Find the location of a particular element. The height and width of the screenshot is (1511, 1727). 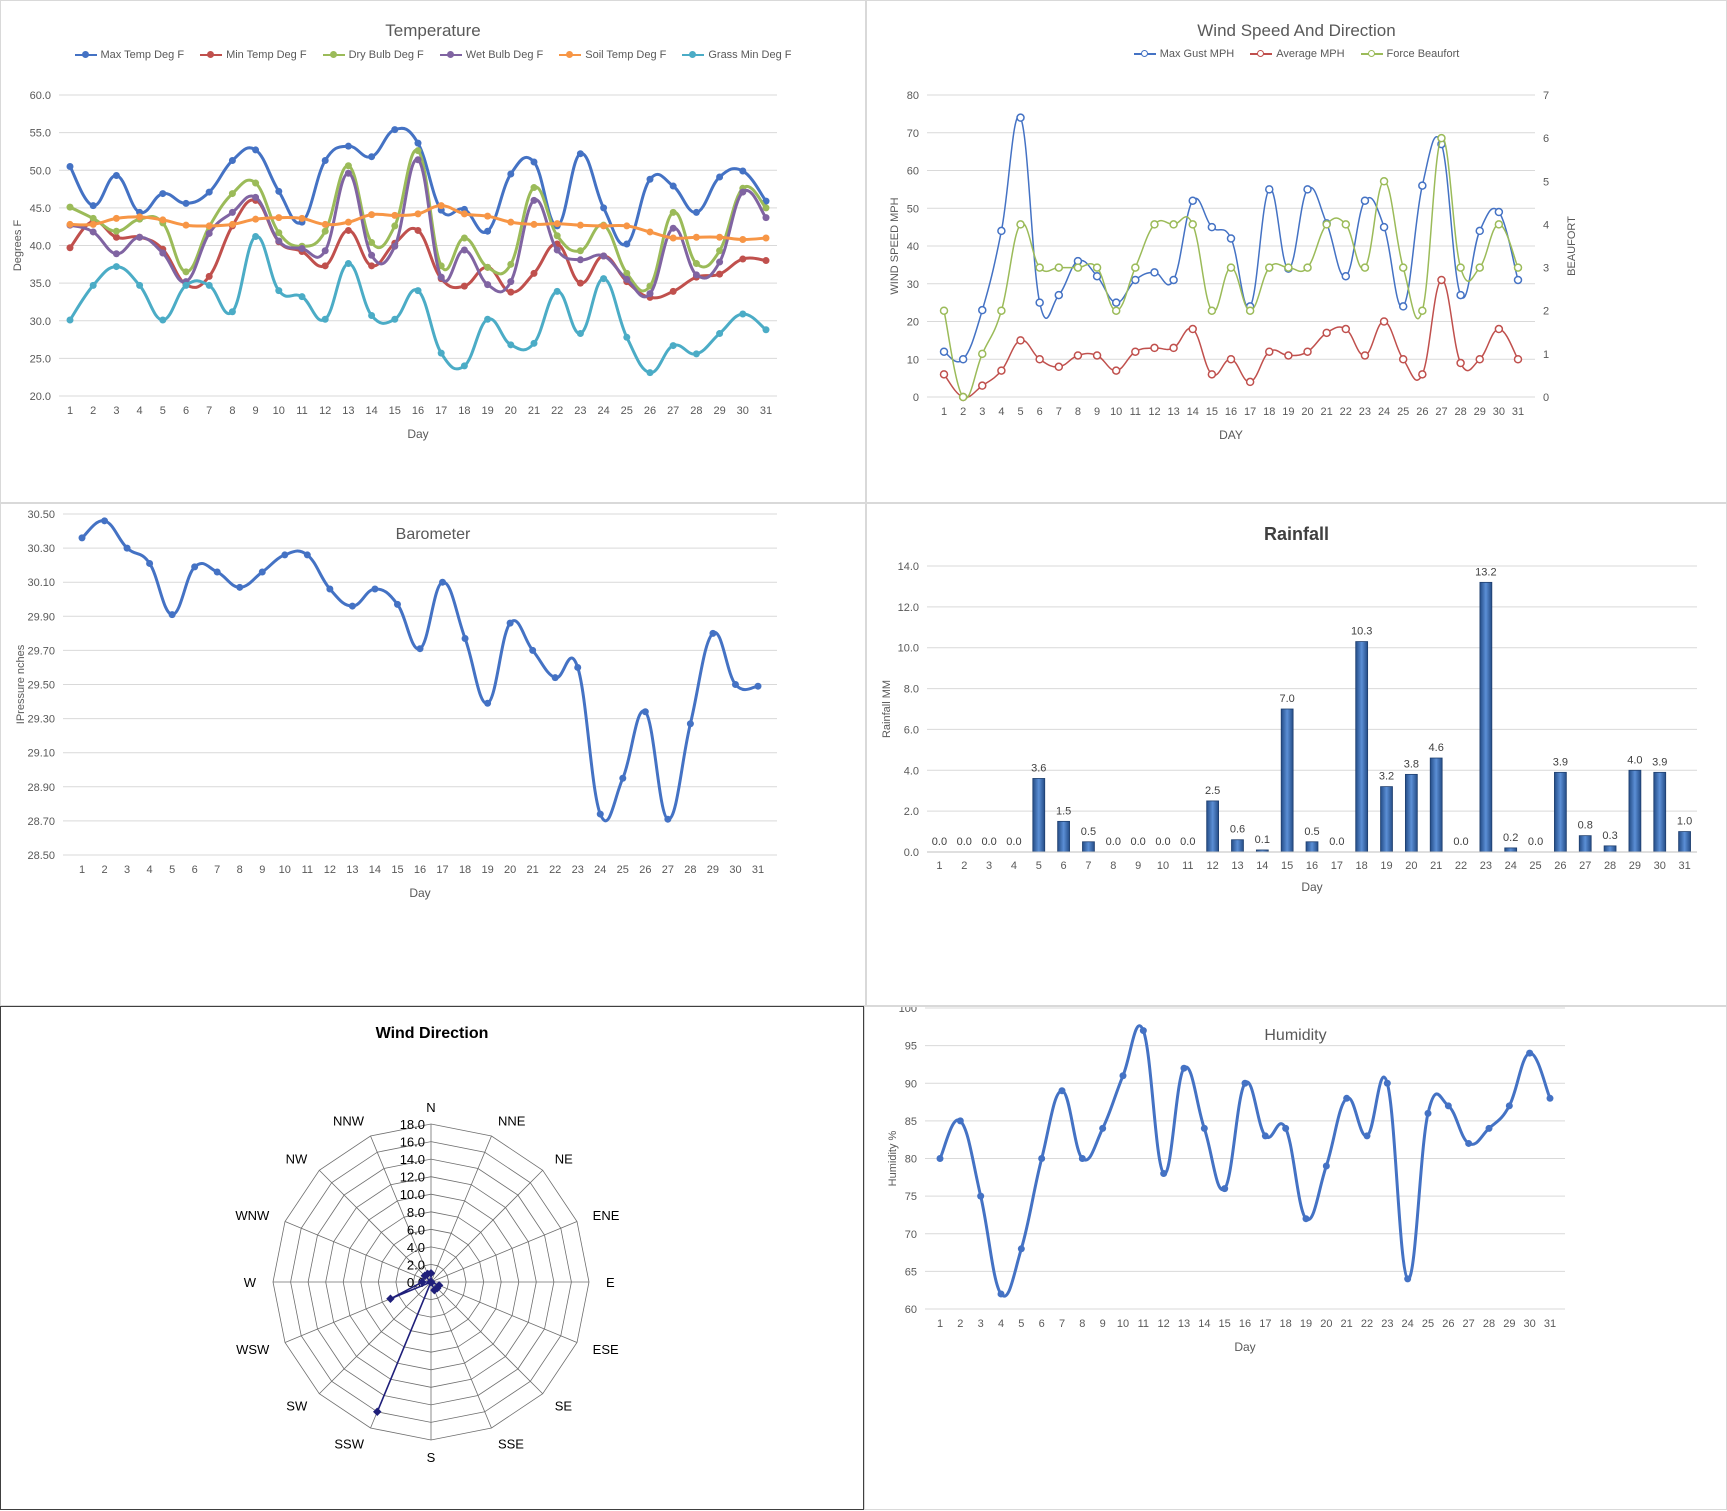

y2-tick-label: 6 is located at coordinates (1546, 139).